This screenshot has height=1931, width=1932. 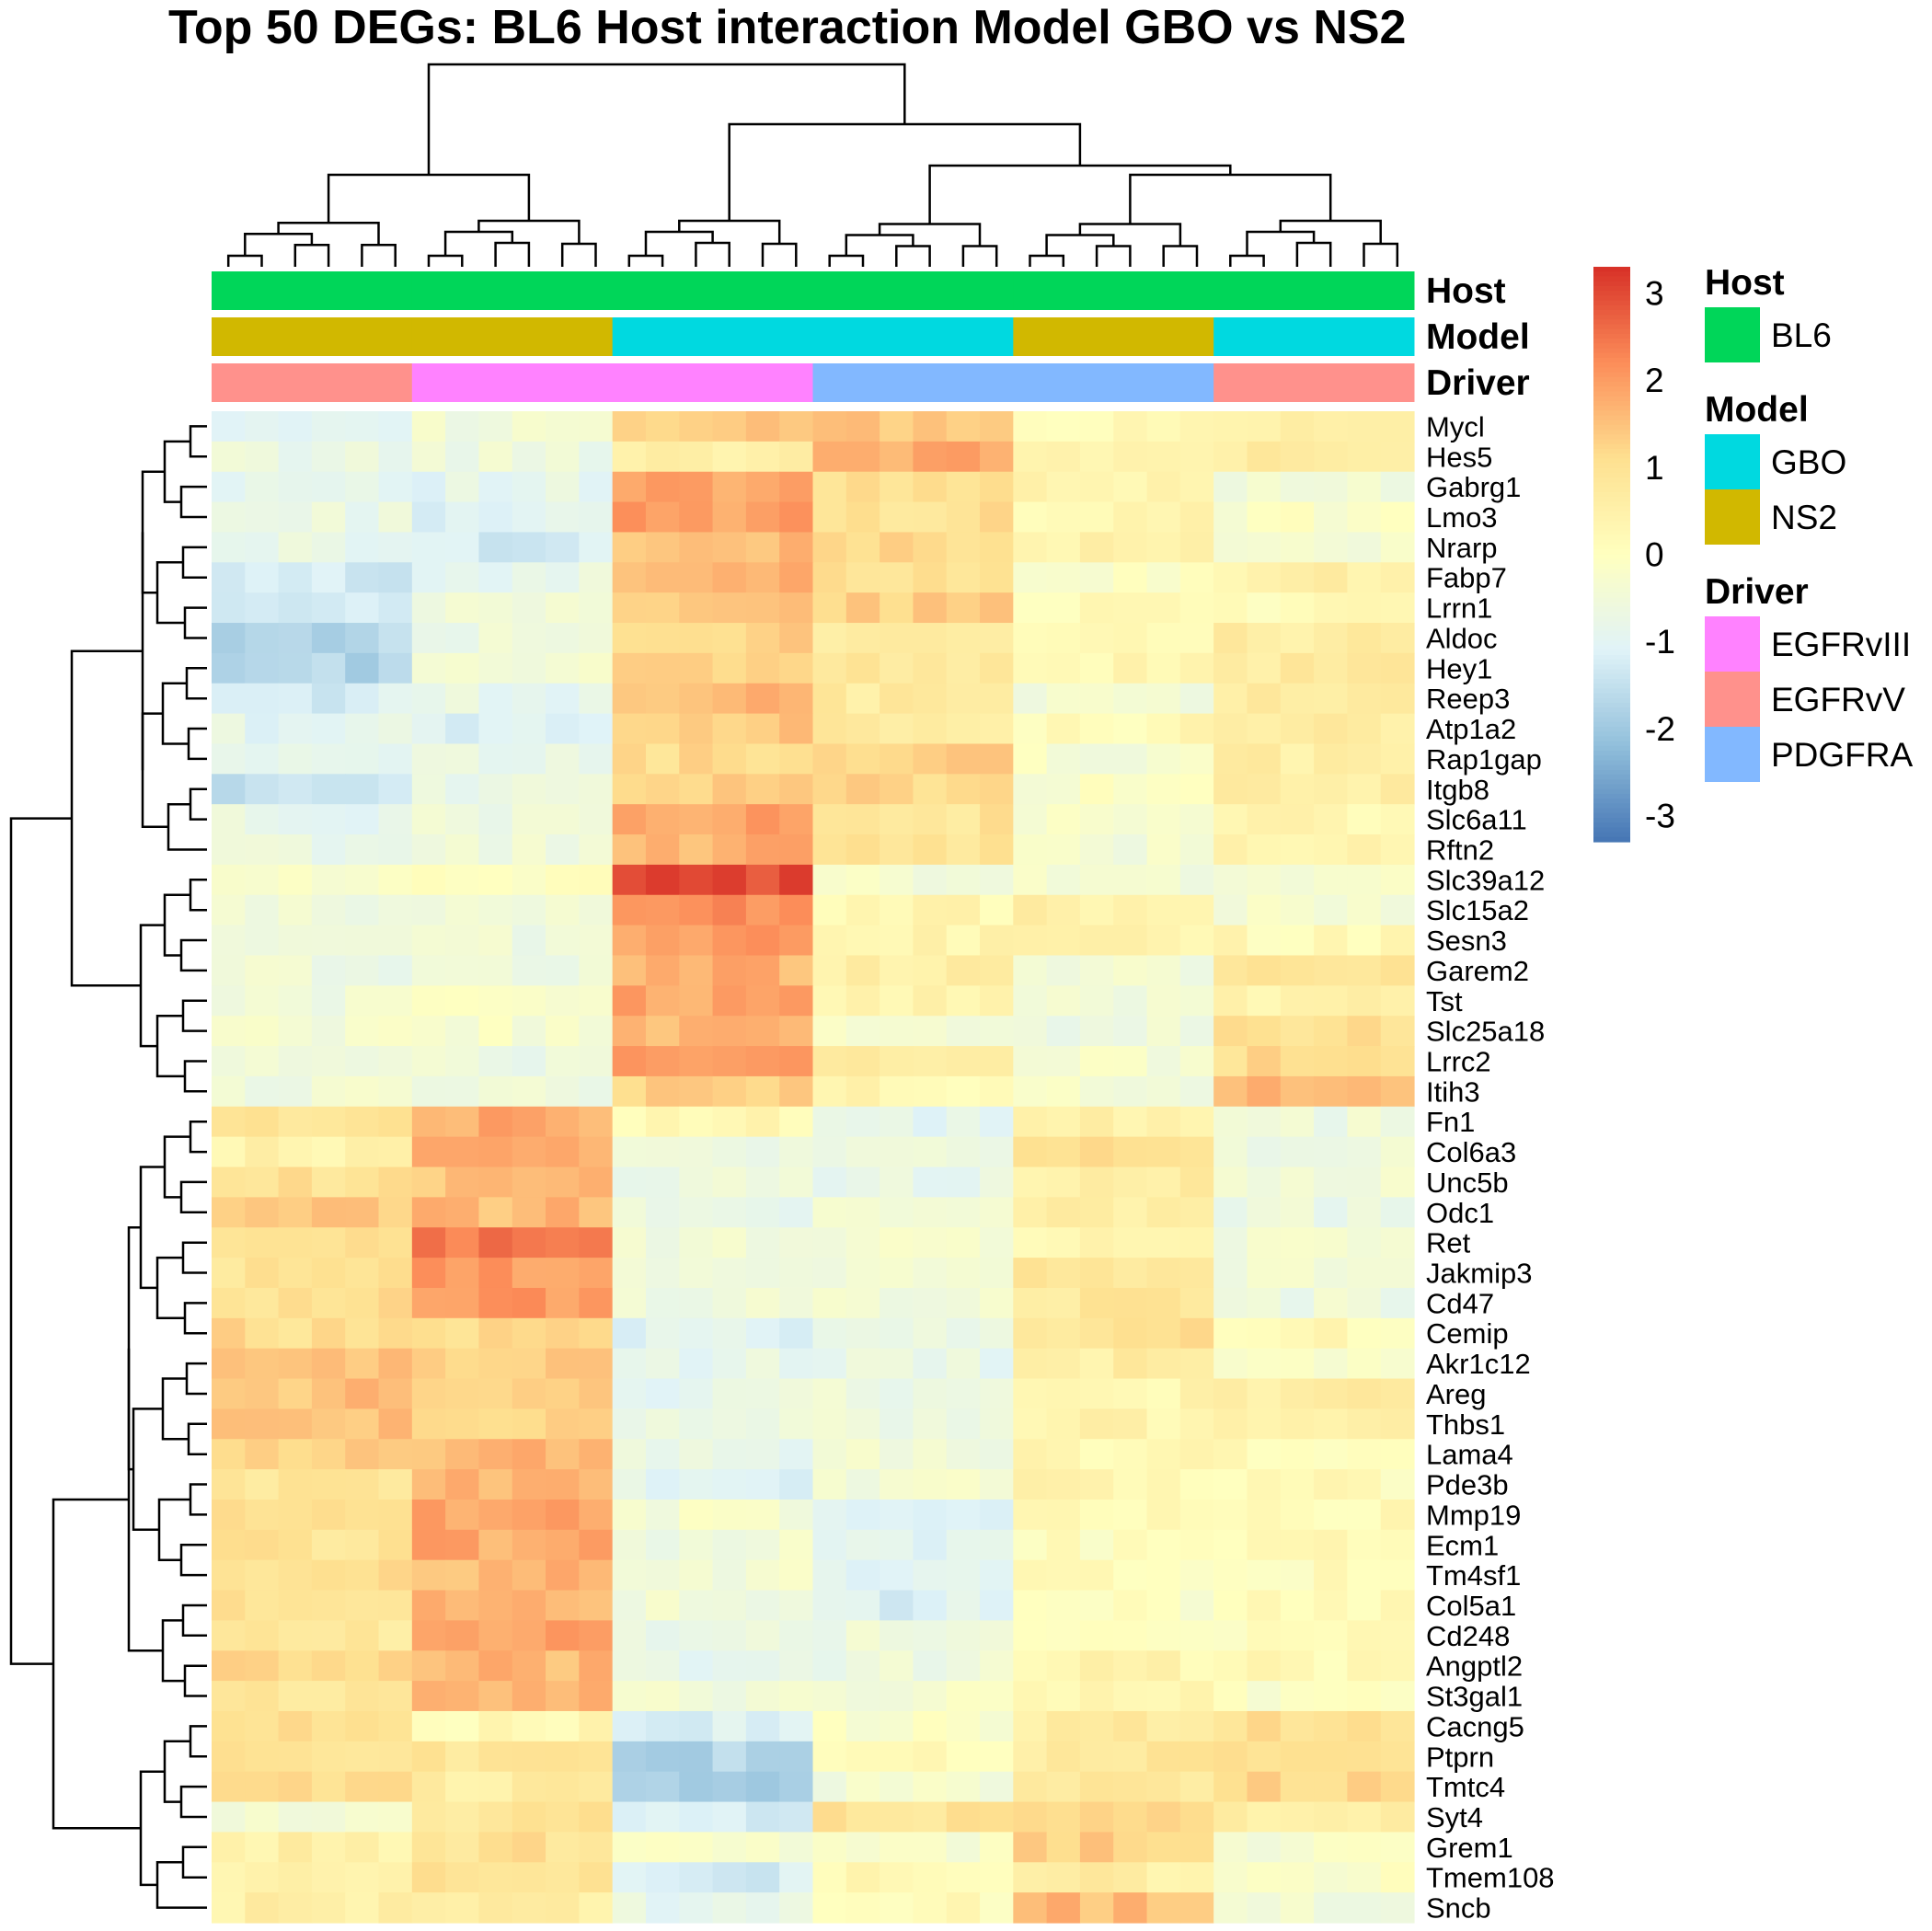 What do you see at coordinates (1471, 1152) in the screenshot?
I see `row-label-col6a3: Col6a3` at bounding box center [1471, 1152].